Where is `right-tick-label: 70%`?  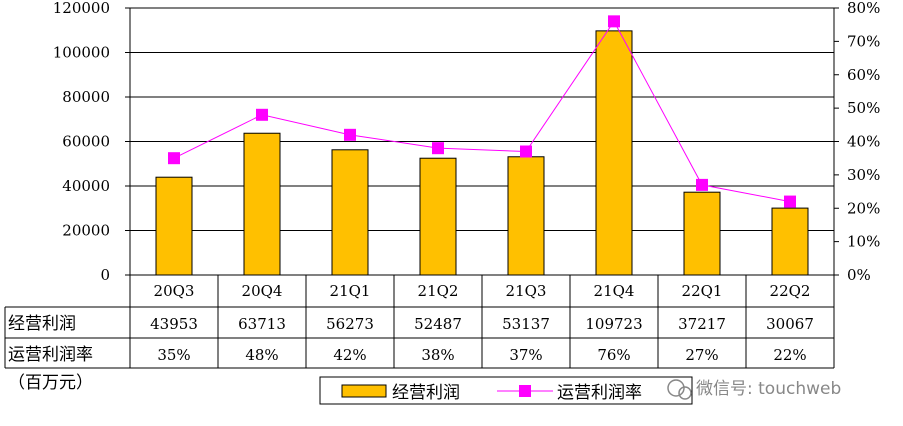
right-tick-label: 70% is located at coordinates (863, 41).